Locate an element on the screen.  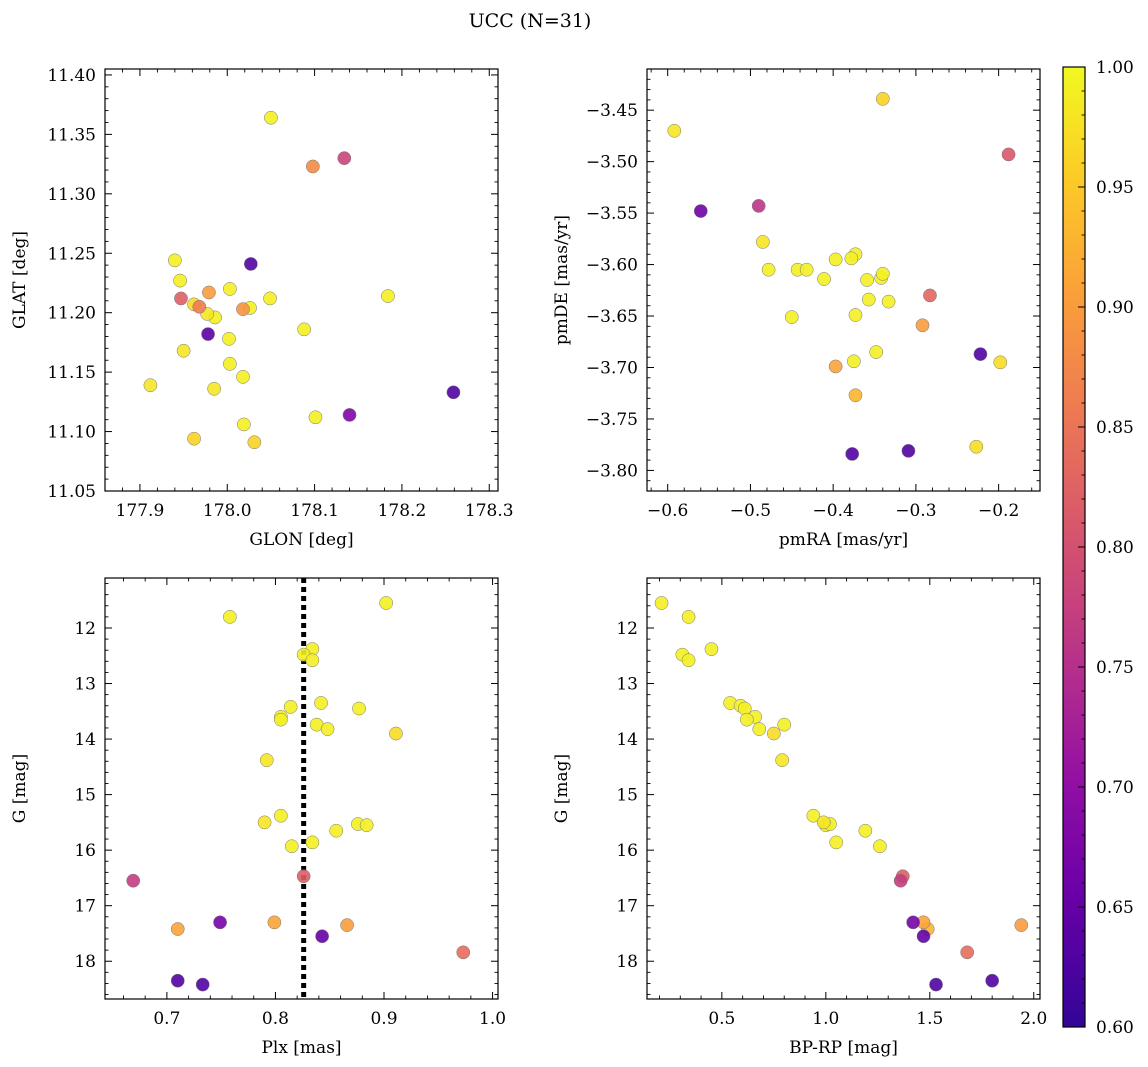
colorbar-tick-label: 0.80 is located at coordinates (1115, 548).